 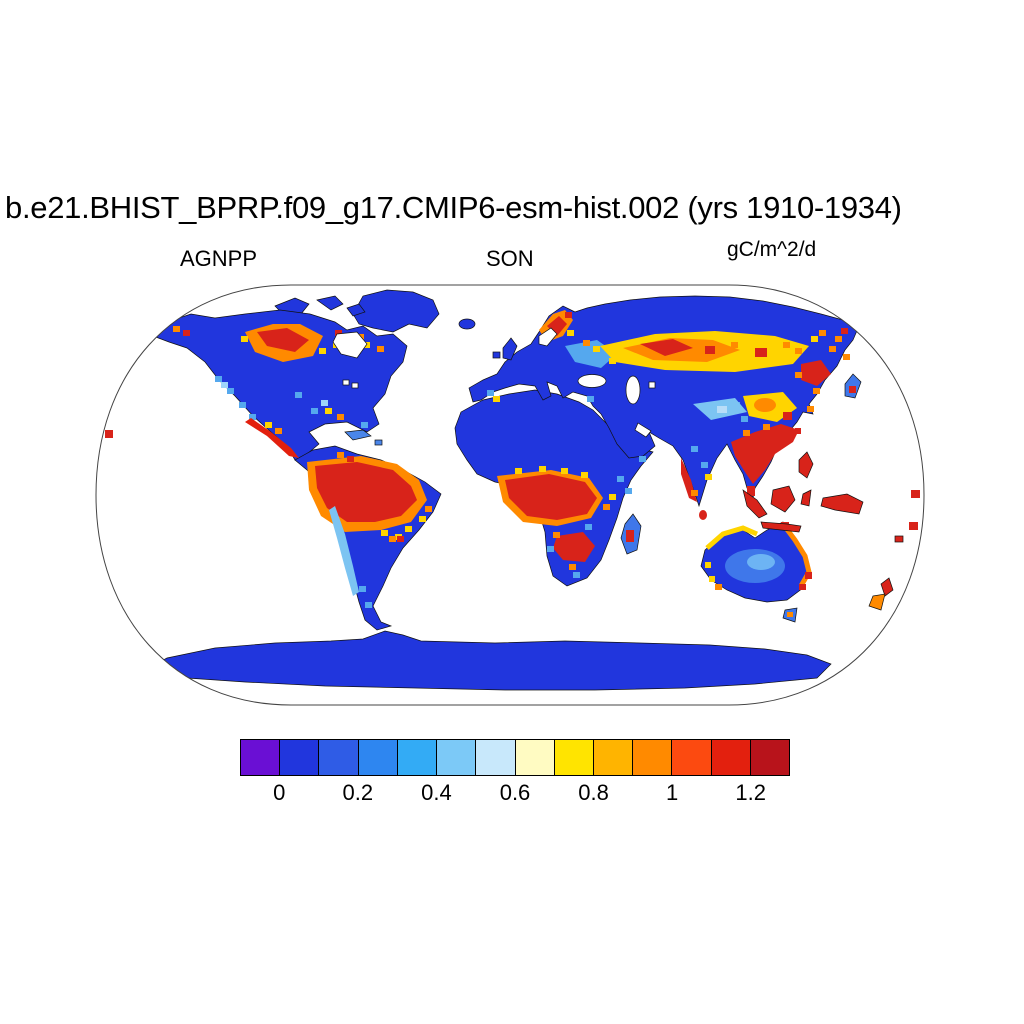 I want to click on continent-antarctica, so click(x=482, y=660).